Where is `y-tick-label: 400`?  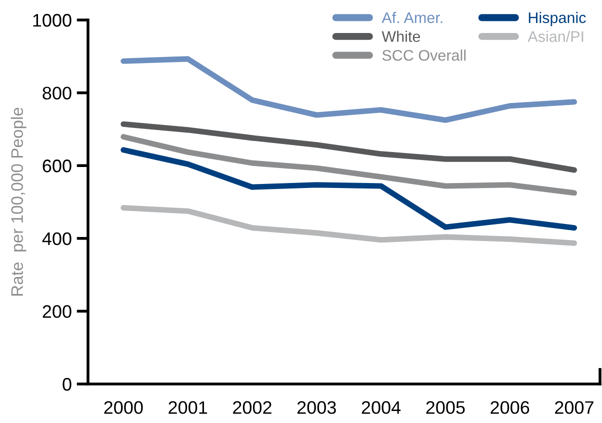 y-tick-label: 400 is located at coordinates (57, 239).